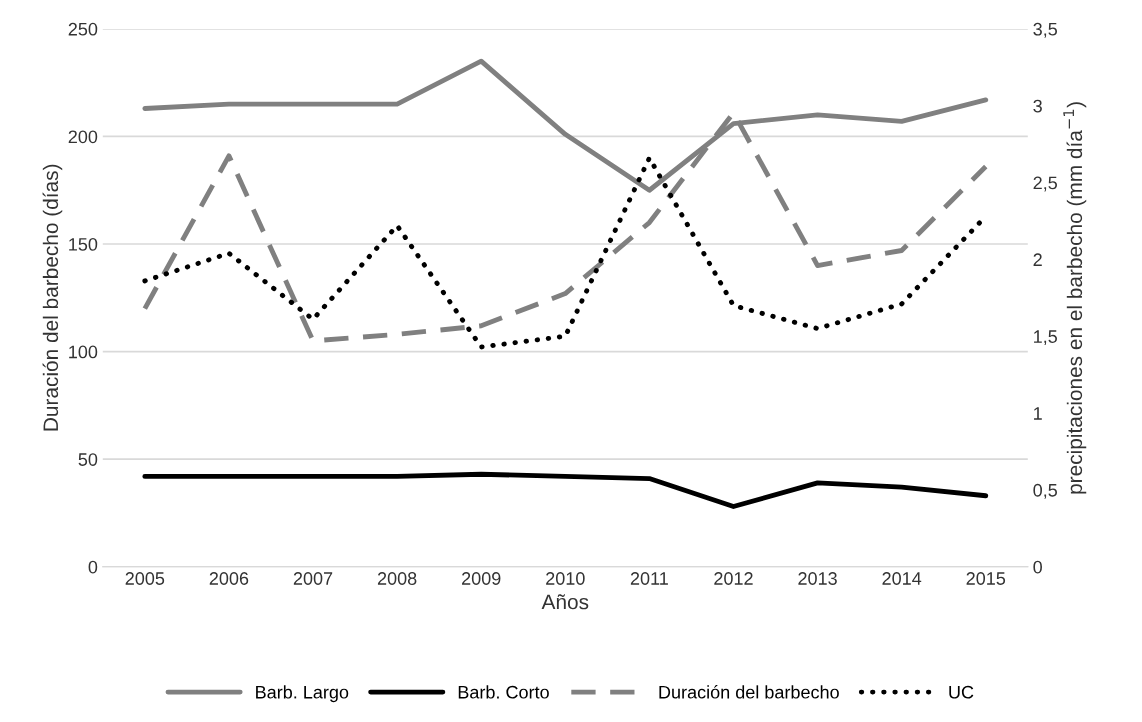 This screenshot has width=1142, height=722. What do you see at coordinates (1045, 338) in the screenshot?
I see `y2-tick-label: 1,5` at bounding box center [1045, 338].